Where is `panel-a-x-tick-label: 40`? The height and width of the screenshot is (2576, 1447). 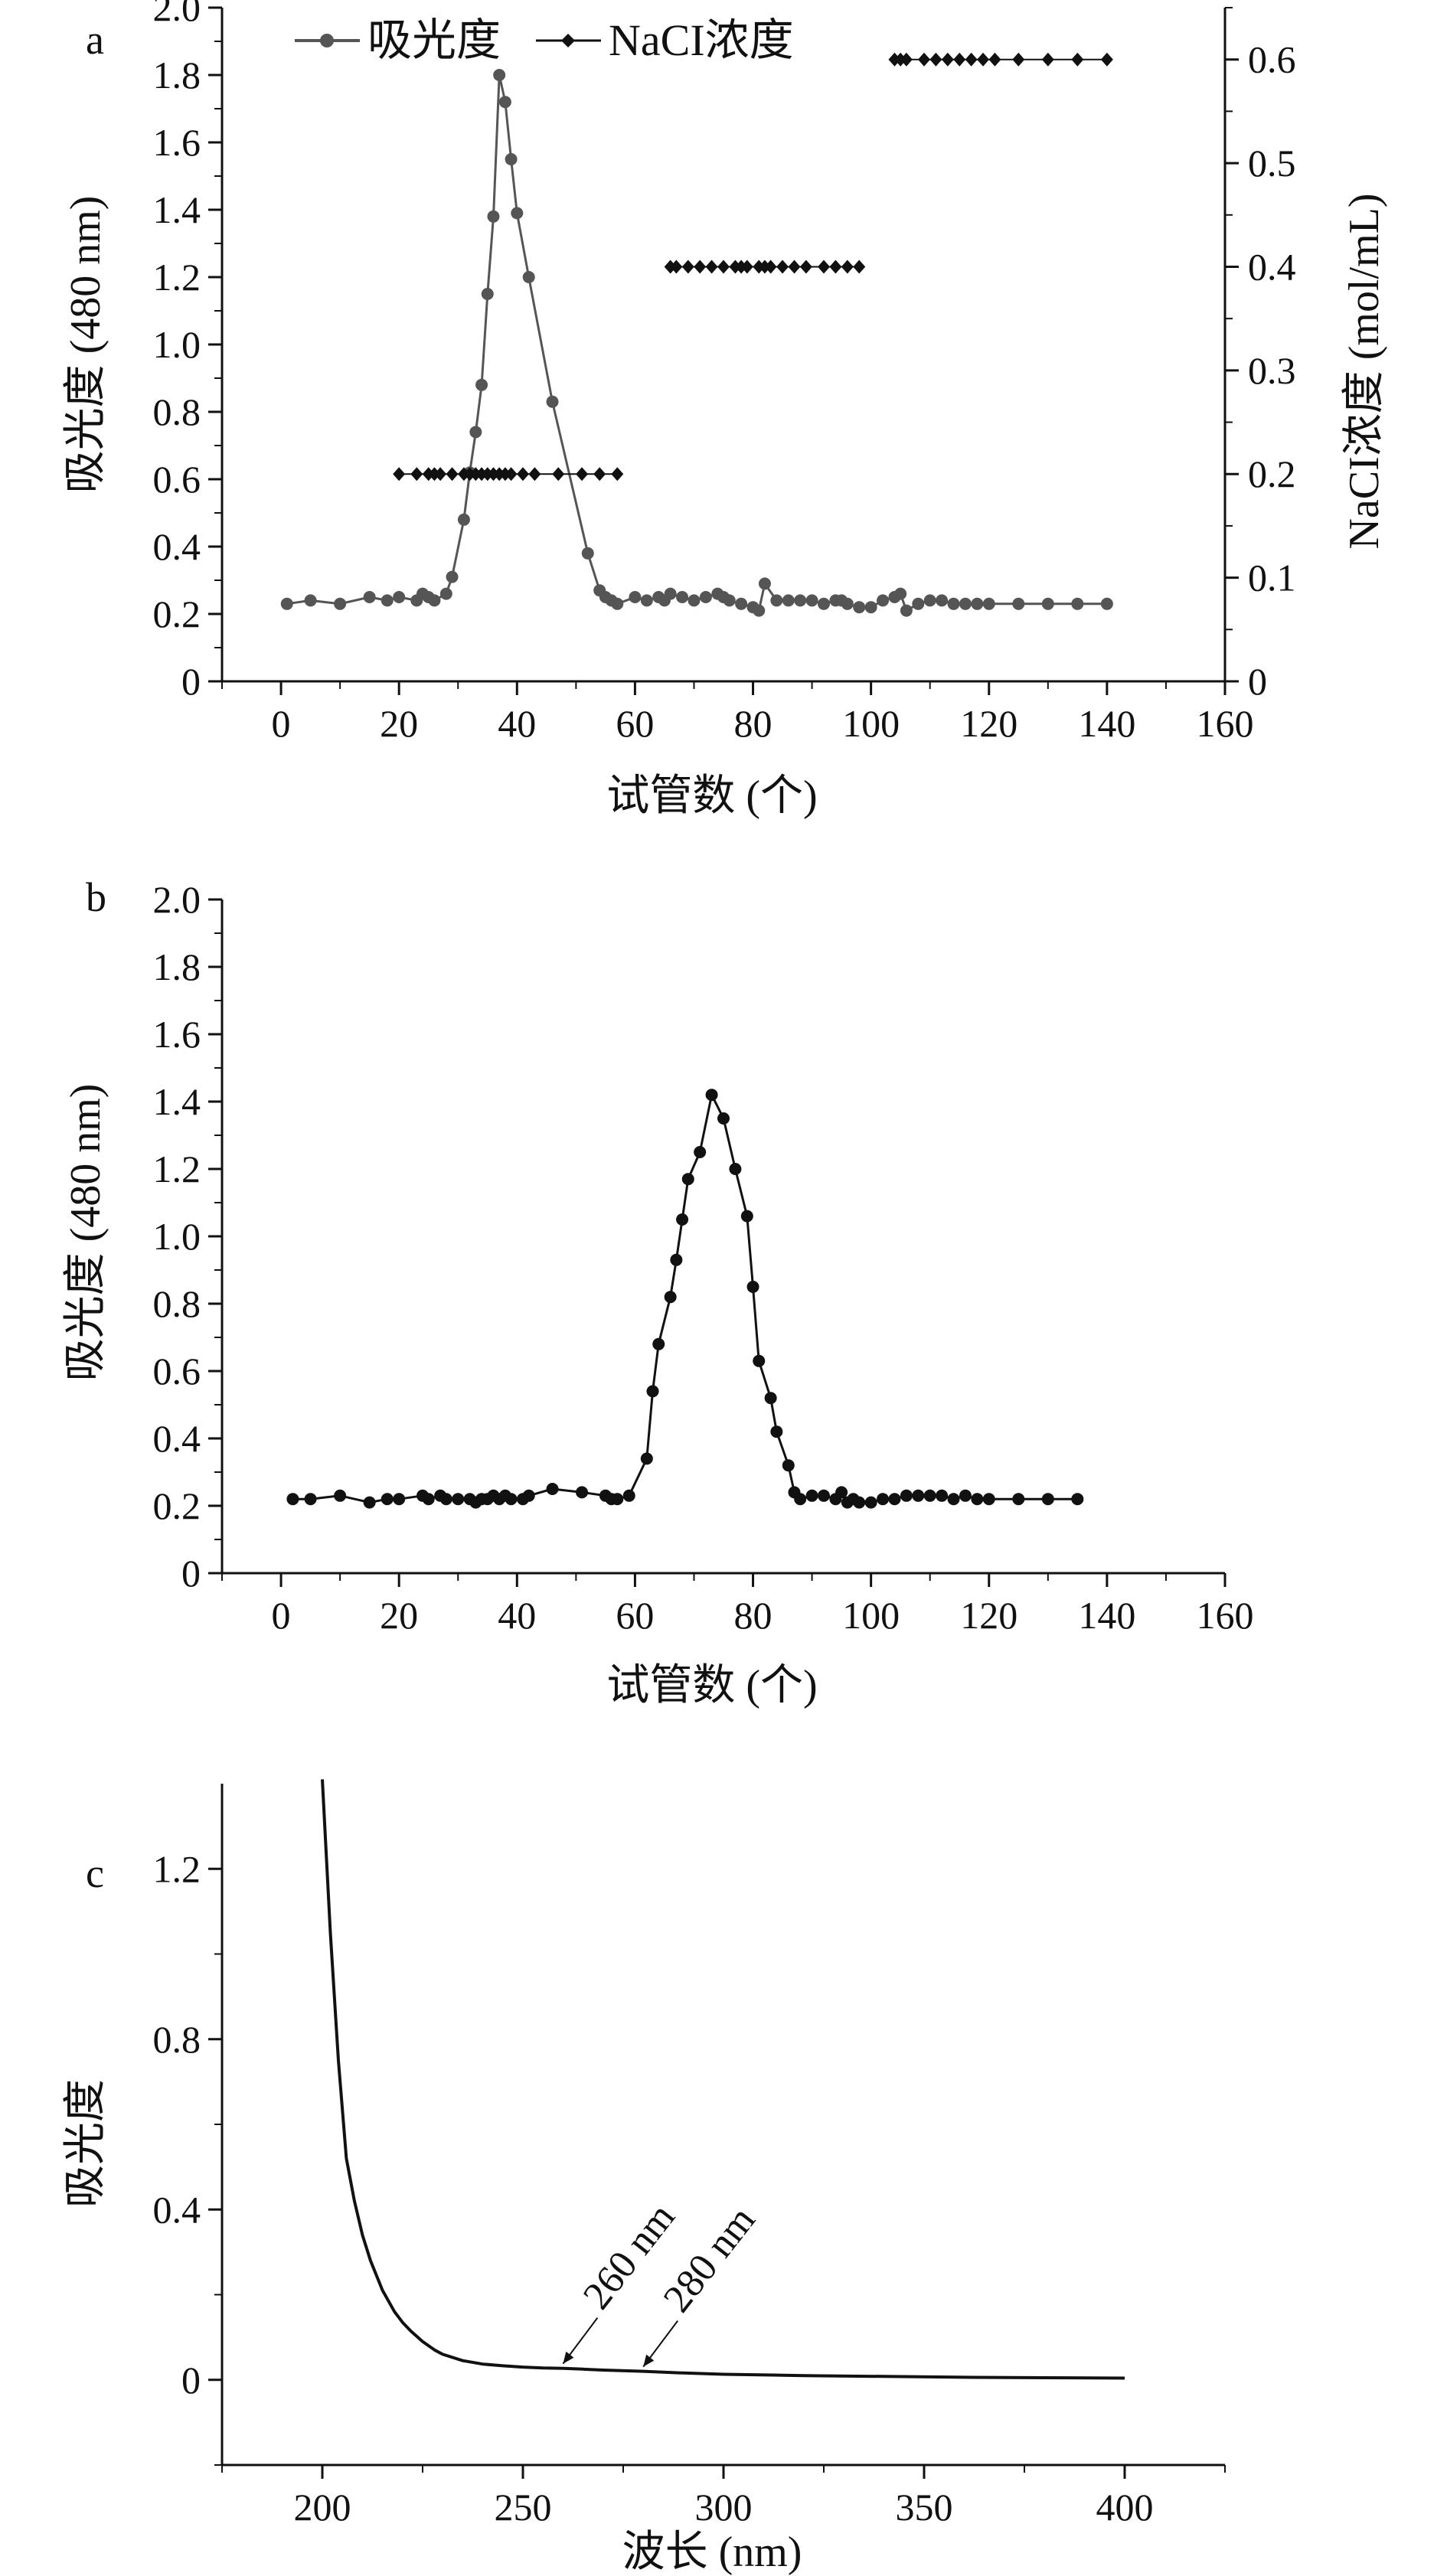 panel-a-x-tick-label: 40 is located at coordinates (517, 723).